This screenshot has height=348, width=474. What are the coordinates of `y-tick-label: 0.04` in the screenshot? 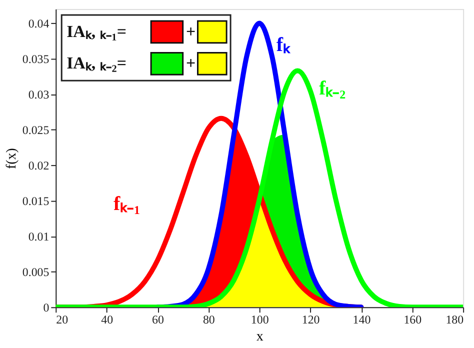 It's located at (39, 23).